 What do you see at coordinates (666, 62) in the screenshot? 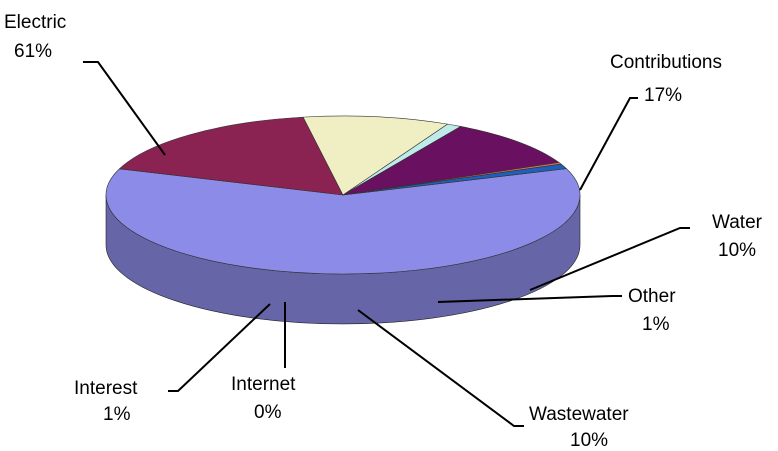
I see `label-name-contributions: Contributions` at bounding box center [666, 62].